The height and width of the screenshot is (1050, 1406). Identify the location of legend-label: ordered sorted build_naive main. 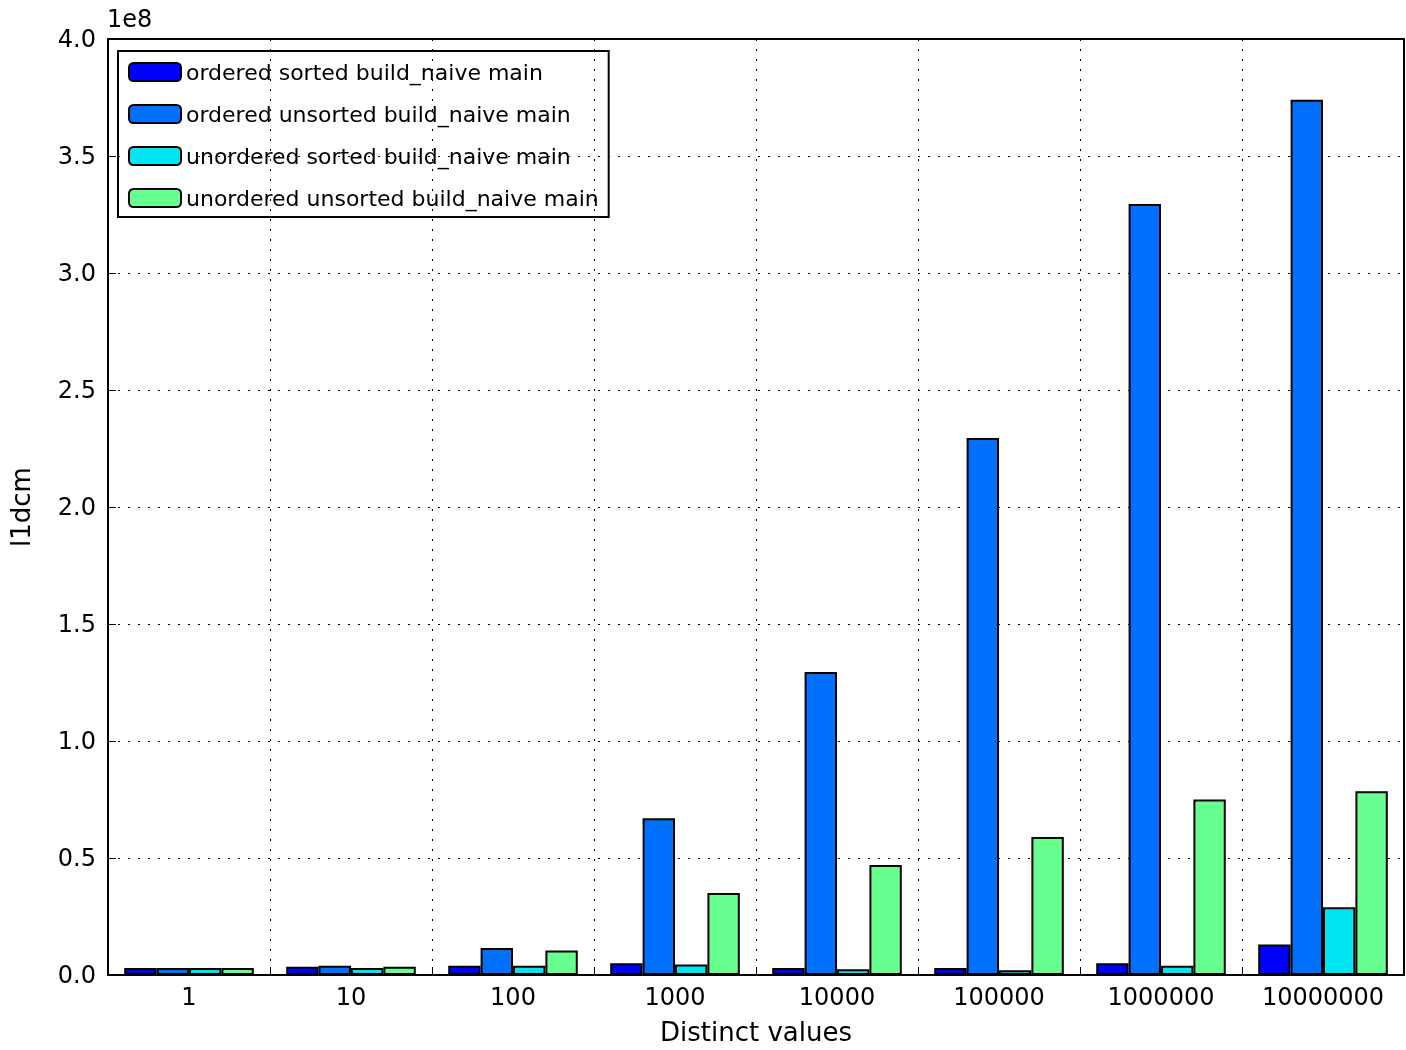
(364, 72).